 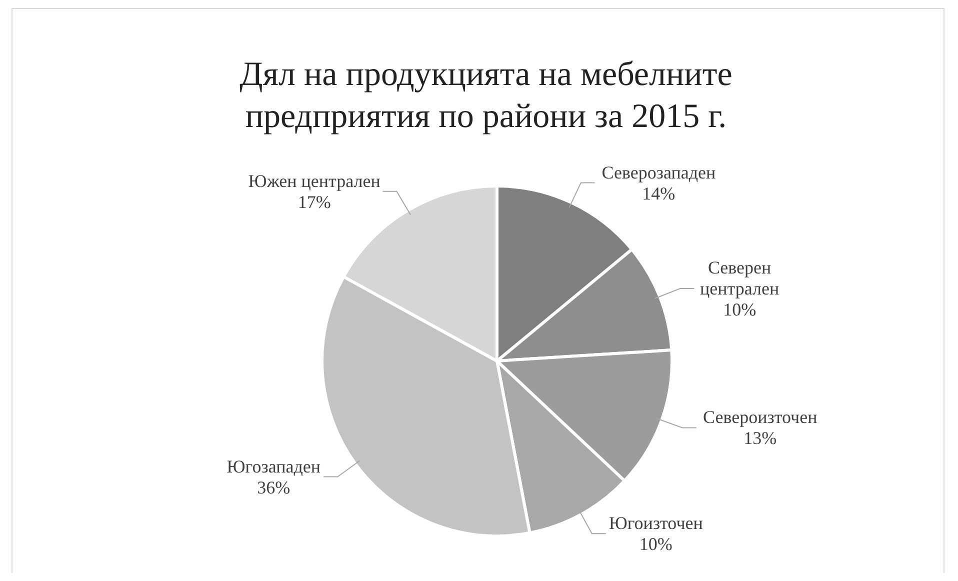 What do you see at coordinates (760, 417) in the screenshot?
I see `slice-label: Североизточен` at bounding box center [760, 417].